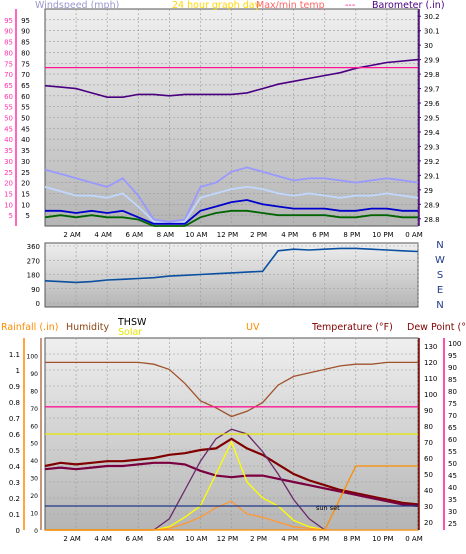  What do you see at coordinates (25, 21) in the screenshot?
I see `c1-left-tick: 95` at bounding box center [25, 21].